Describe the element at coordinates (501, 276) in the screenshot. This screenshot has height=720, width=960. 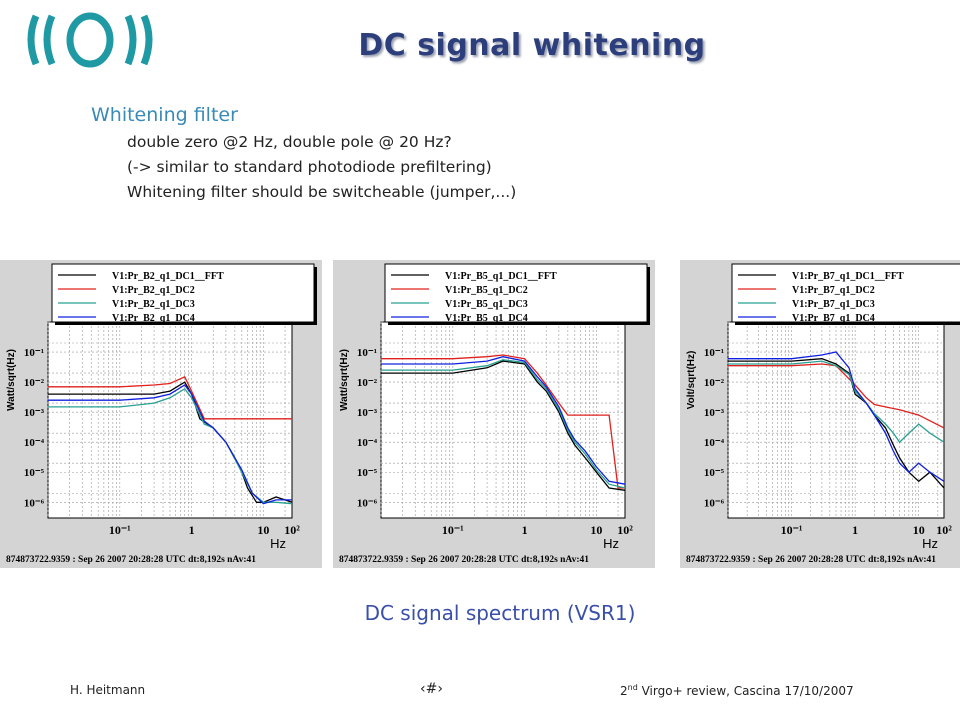
I see `legend-label: V1:Pr_B5_q1_DC1__FFT` at that location.